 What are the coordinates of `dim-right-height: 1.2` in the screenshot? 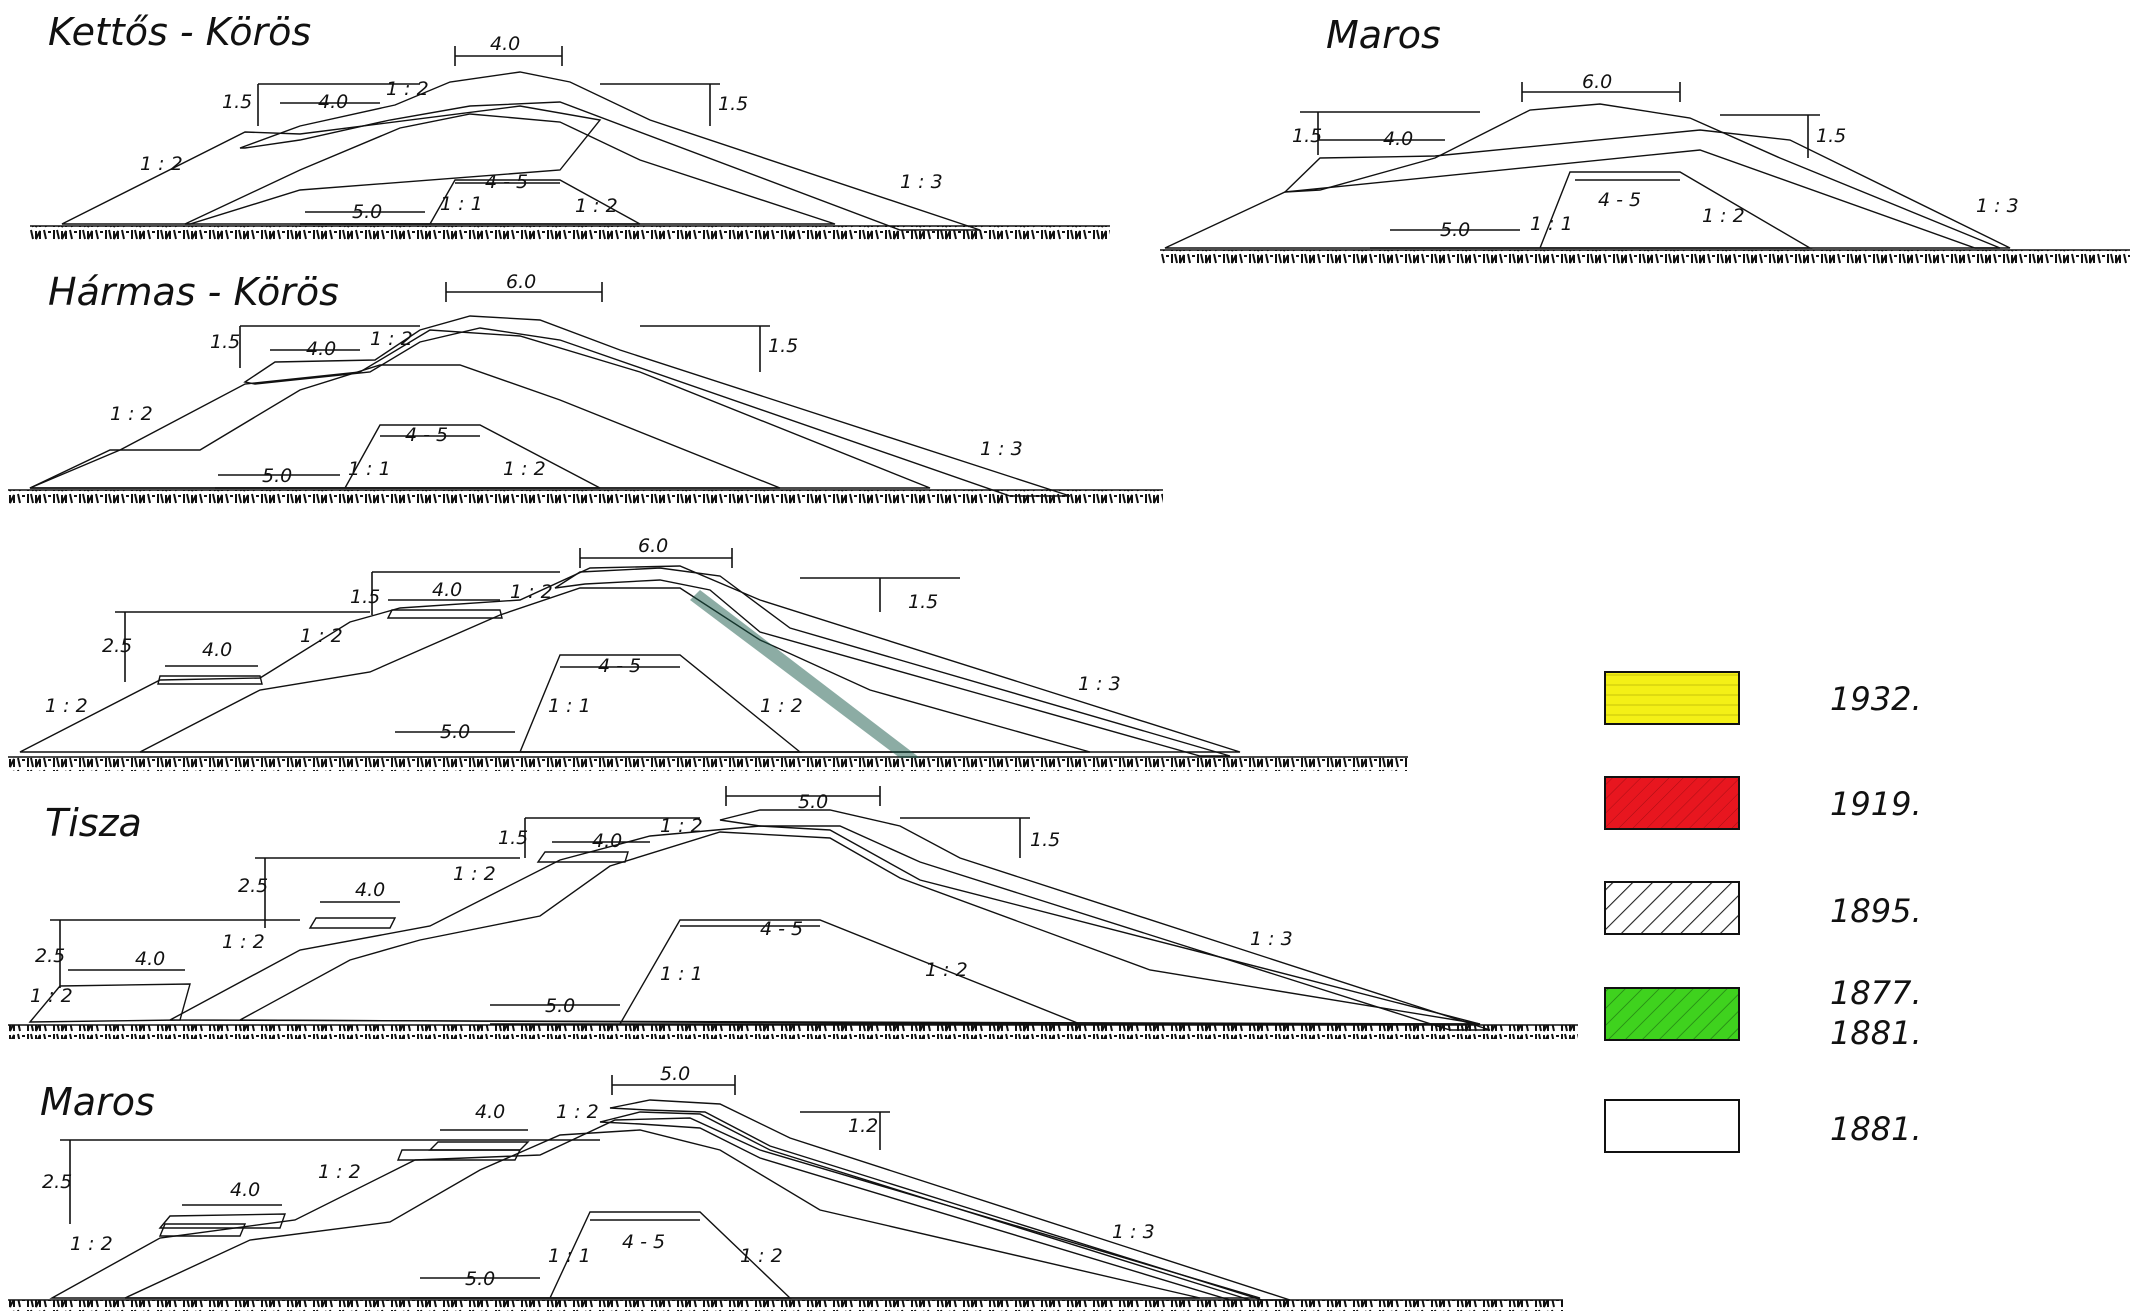 It's located at (863, 1126).